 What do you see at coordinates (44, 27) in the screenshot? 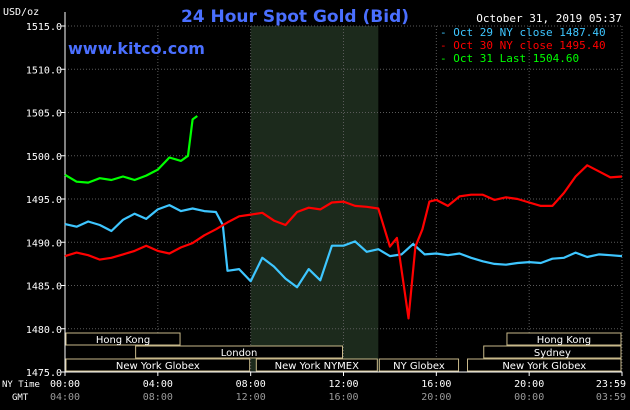
I see `y-tick-label: 1515.0` at bounding box center [44, 27].